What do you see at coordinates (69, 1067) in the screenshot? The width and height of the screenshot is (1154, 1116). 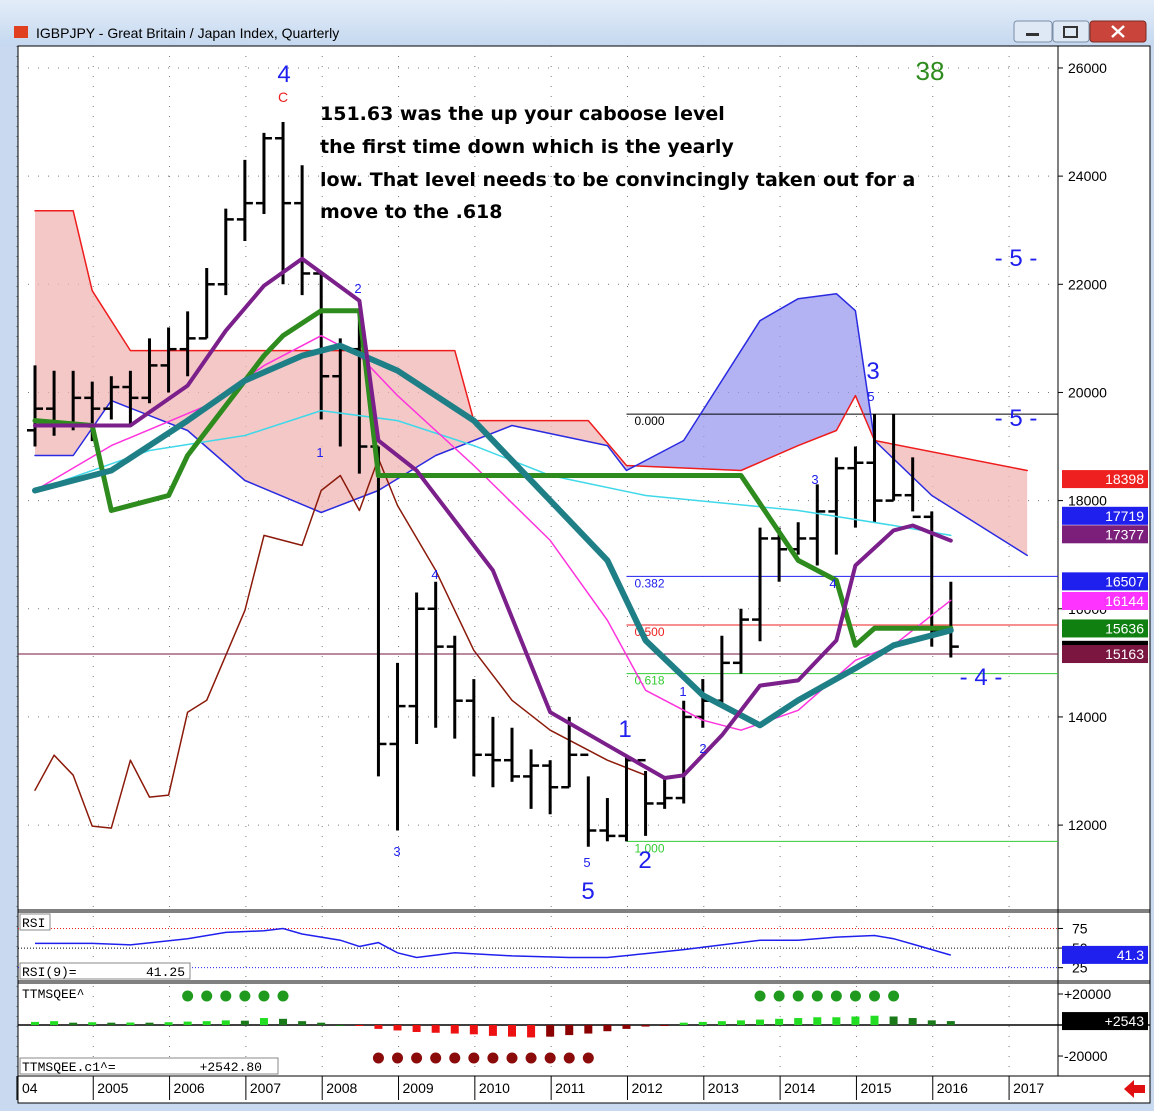 I see `ttm-readout-label: TTMSQEE.c1^=` at bounding box center [69, 1067].